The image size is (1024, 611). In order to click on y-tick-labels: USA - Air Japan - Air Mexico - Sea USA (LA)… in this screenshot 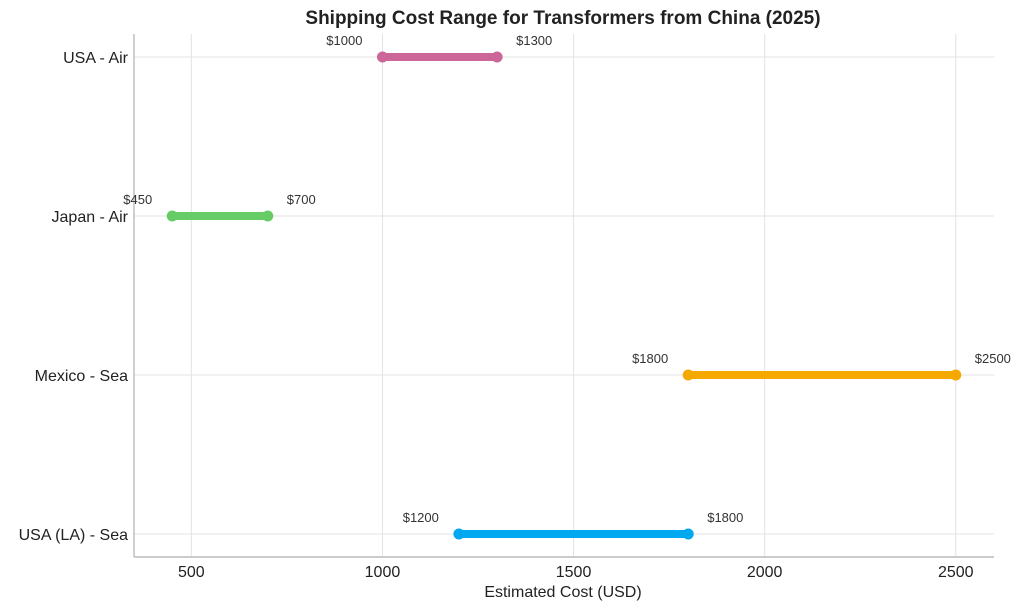, I will do `click(74, 297)`.